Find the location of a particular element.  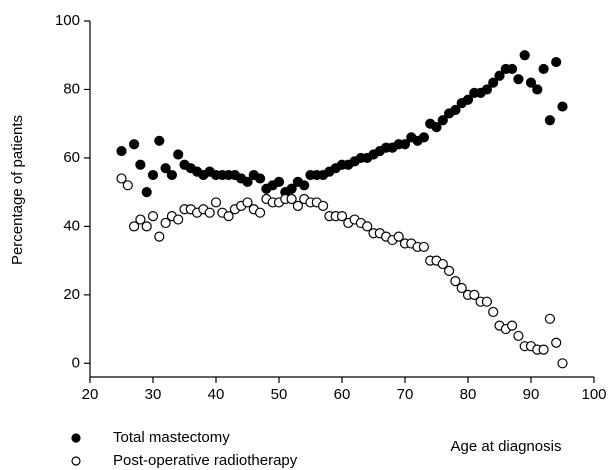

y-tick-label: 40 is located at coordinates (71, 225).